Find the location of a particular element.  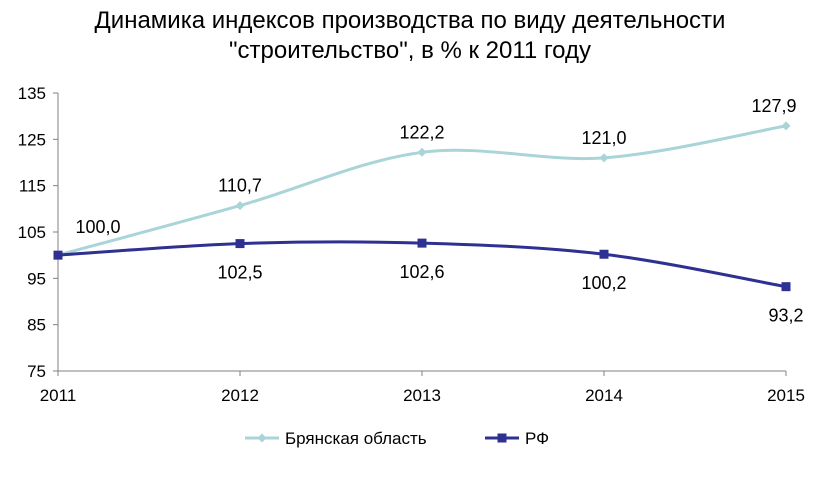

data-label: 127,9 is located at coordinates (773, 106).